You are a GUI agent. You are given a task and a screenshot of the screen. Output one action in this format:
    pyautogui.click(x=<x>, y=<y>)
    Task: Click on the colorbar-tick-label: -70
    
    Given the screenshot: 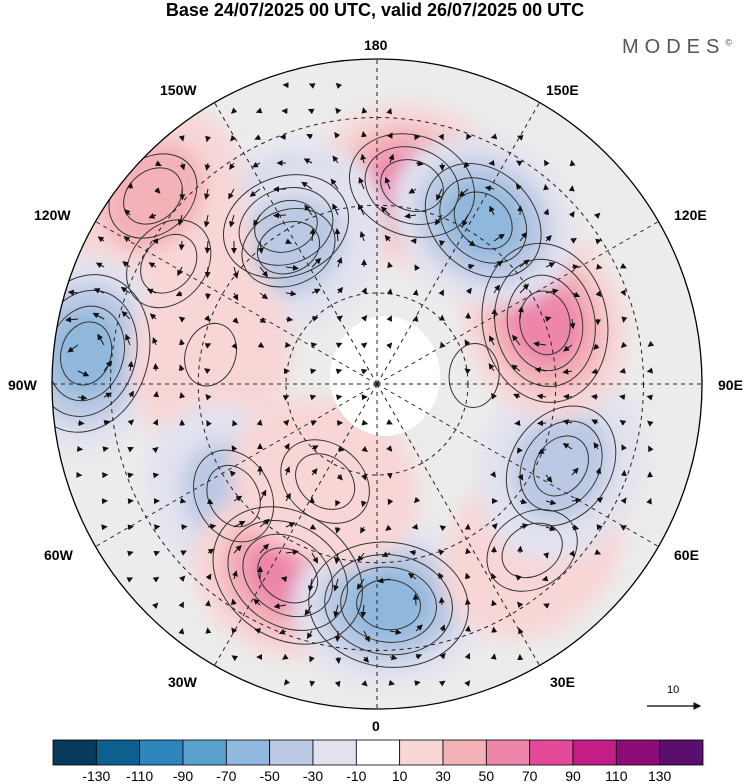 What is the action you would take?
    pyautogui.click(x=226, y=776)
    